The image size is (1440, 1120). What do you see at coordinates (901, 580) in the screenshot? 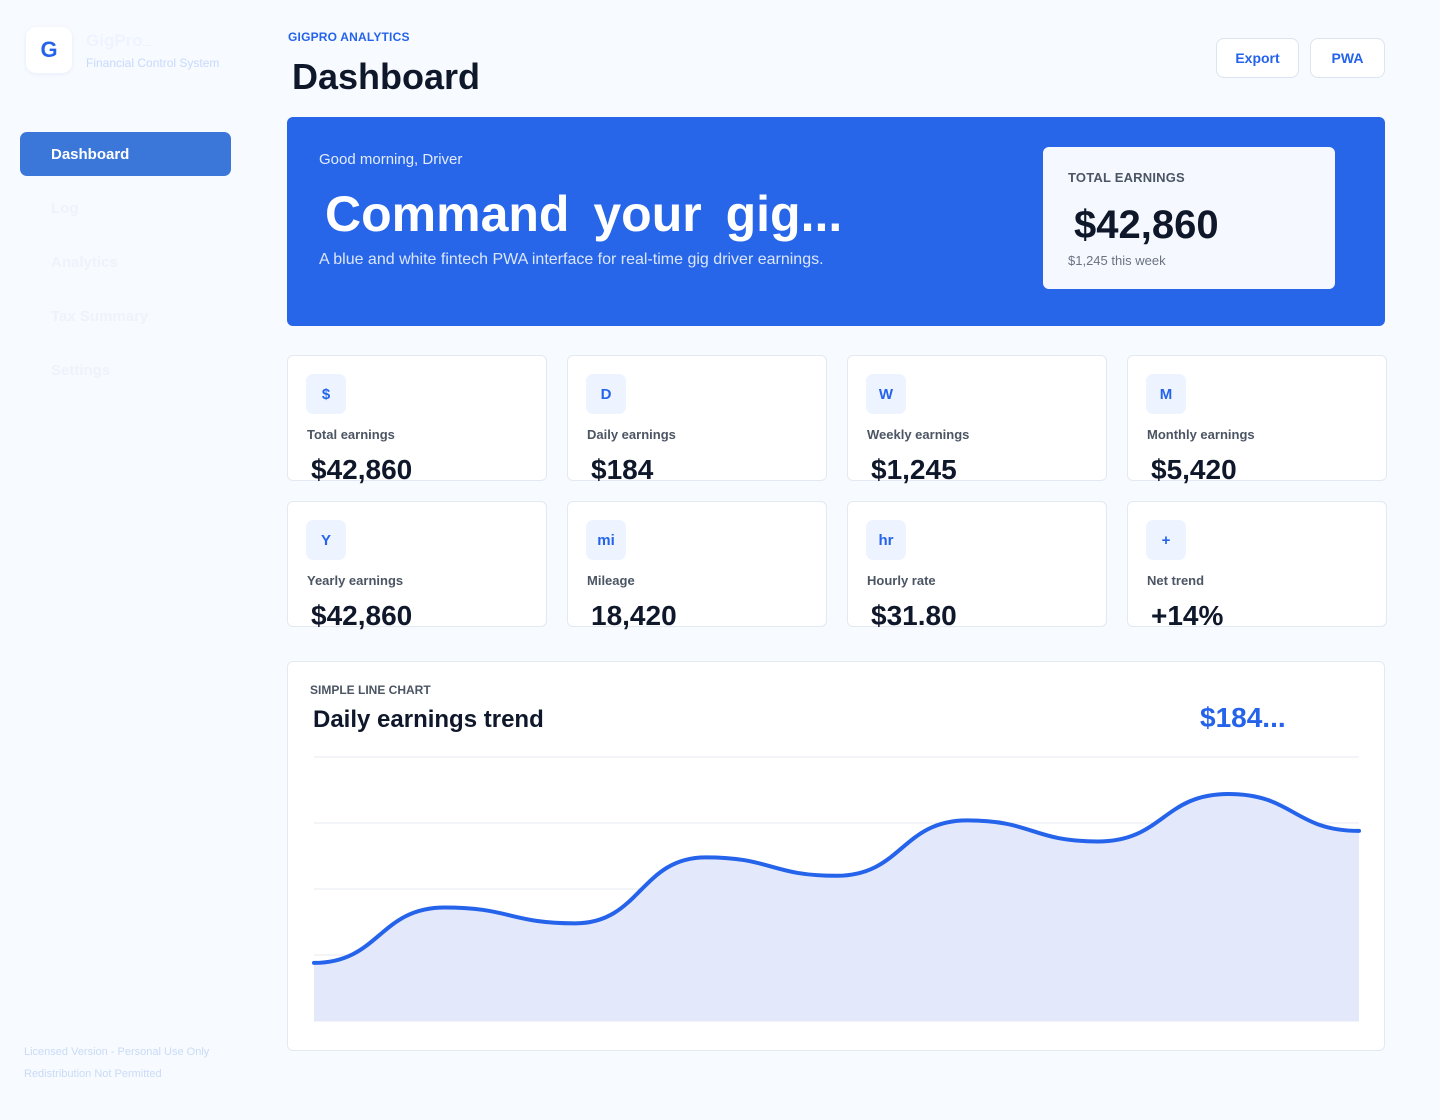
I see `stat-label: Hourly rate` at bounding box center [901, 580].